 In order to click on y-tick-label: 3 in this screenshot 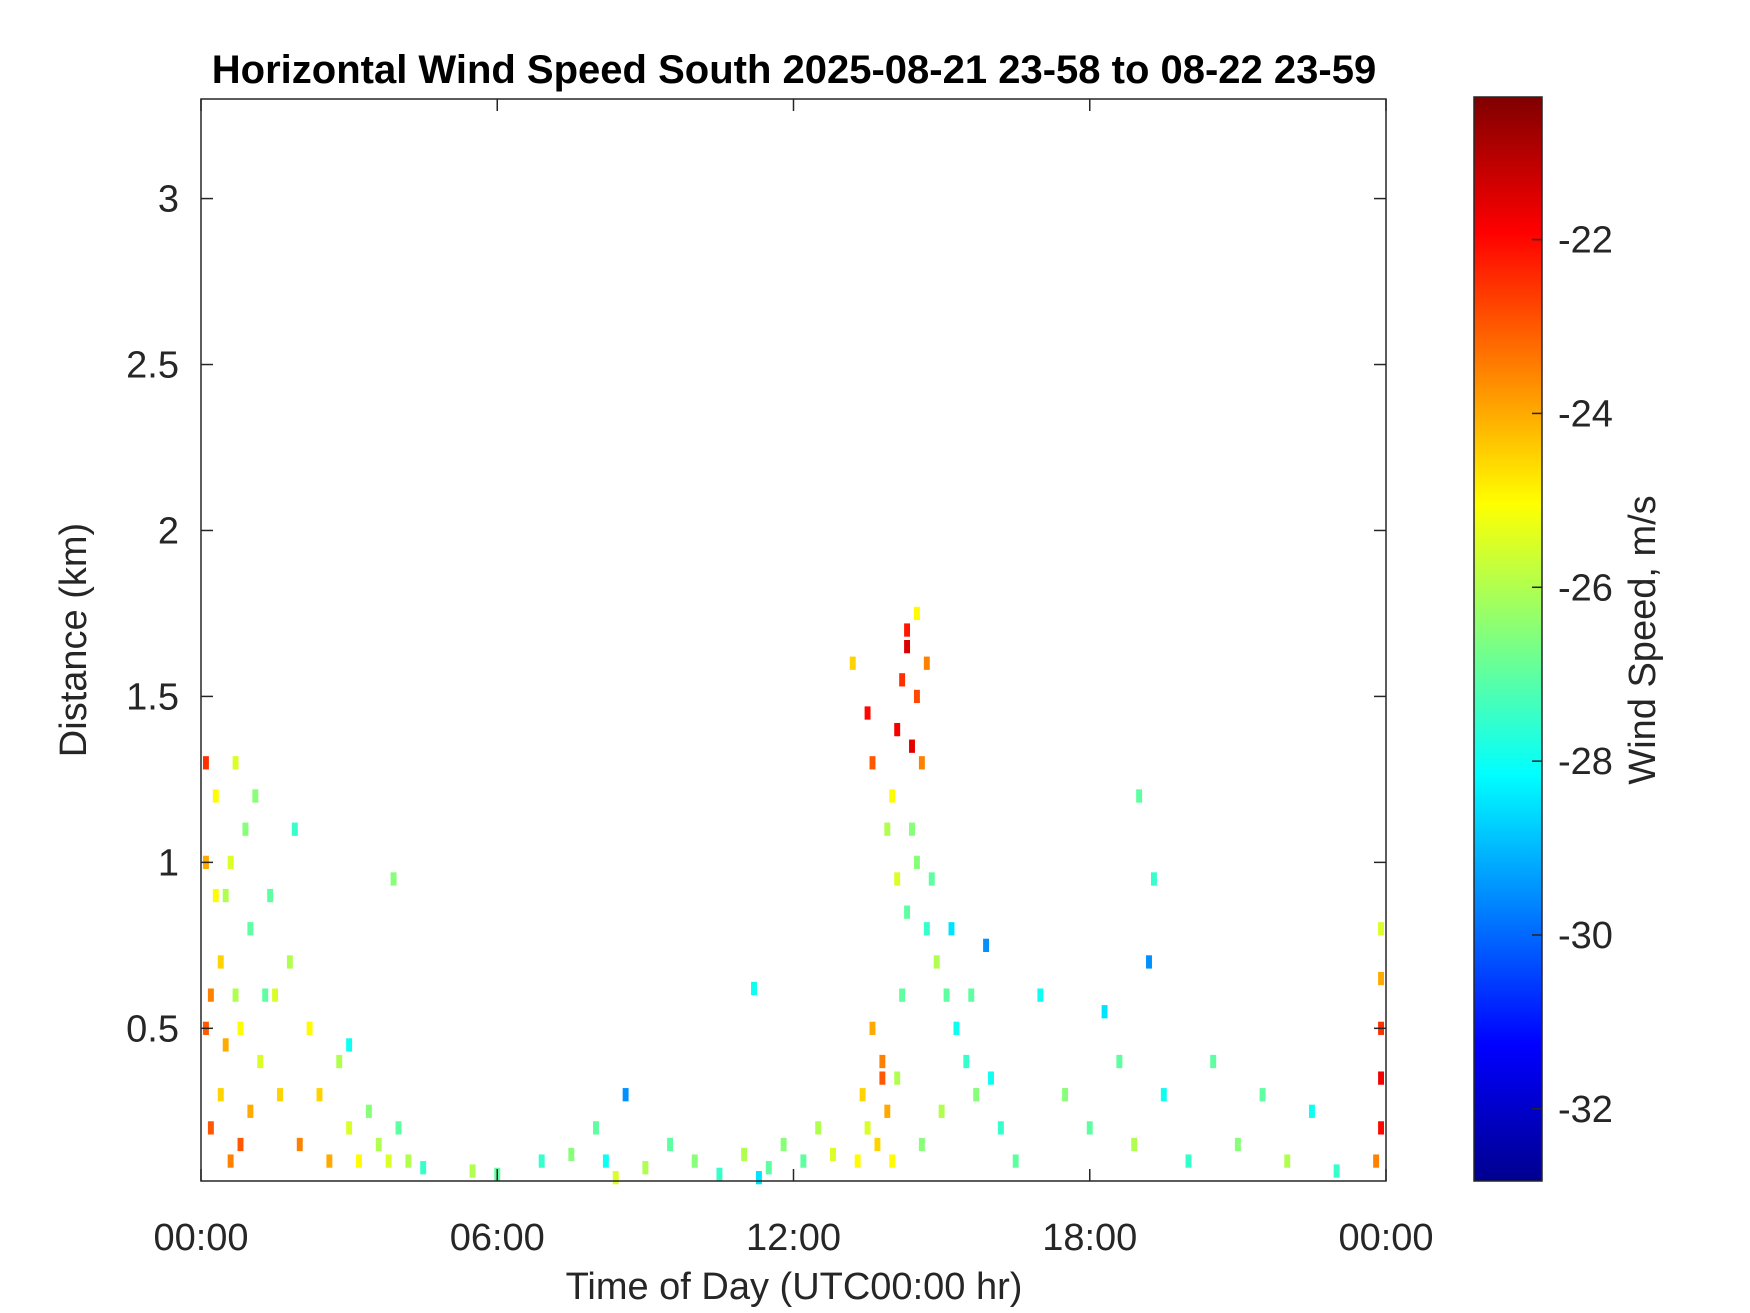, I will do `click(168, 200)`.